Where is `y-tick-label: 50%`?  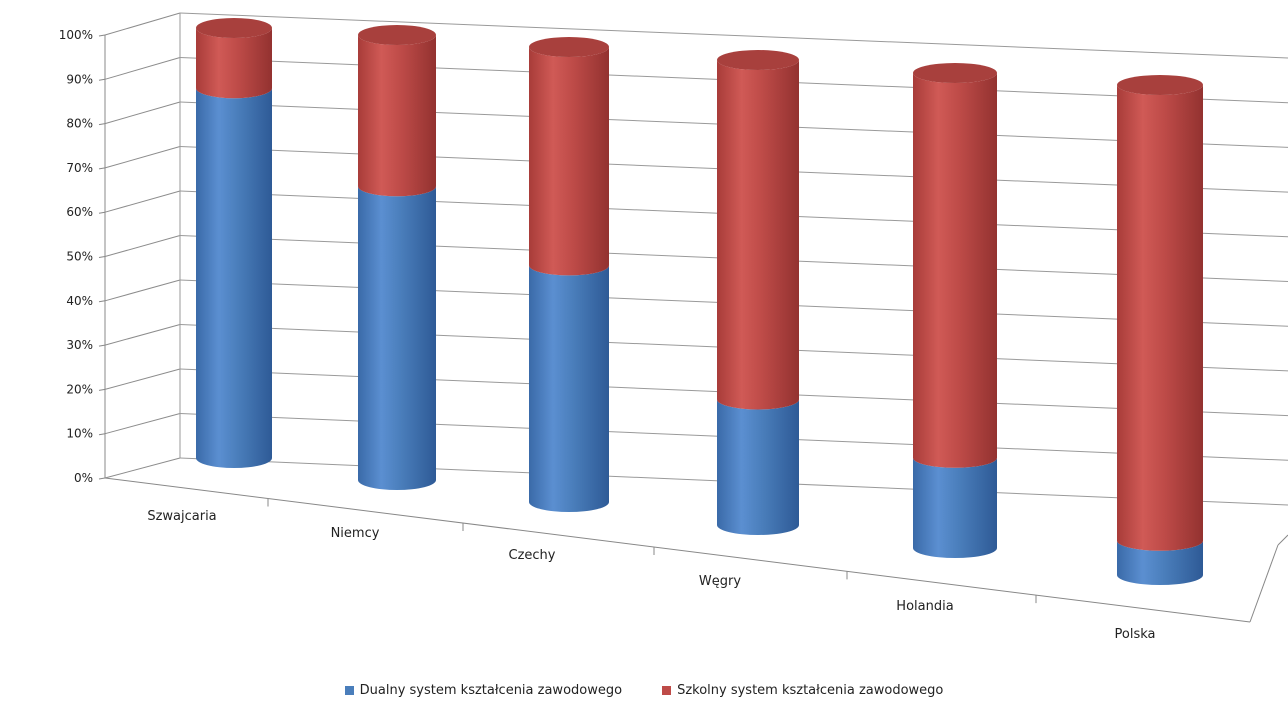 y-tick-label: 50% is located at coordinates (79, 257).